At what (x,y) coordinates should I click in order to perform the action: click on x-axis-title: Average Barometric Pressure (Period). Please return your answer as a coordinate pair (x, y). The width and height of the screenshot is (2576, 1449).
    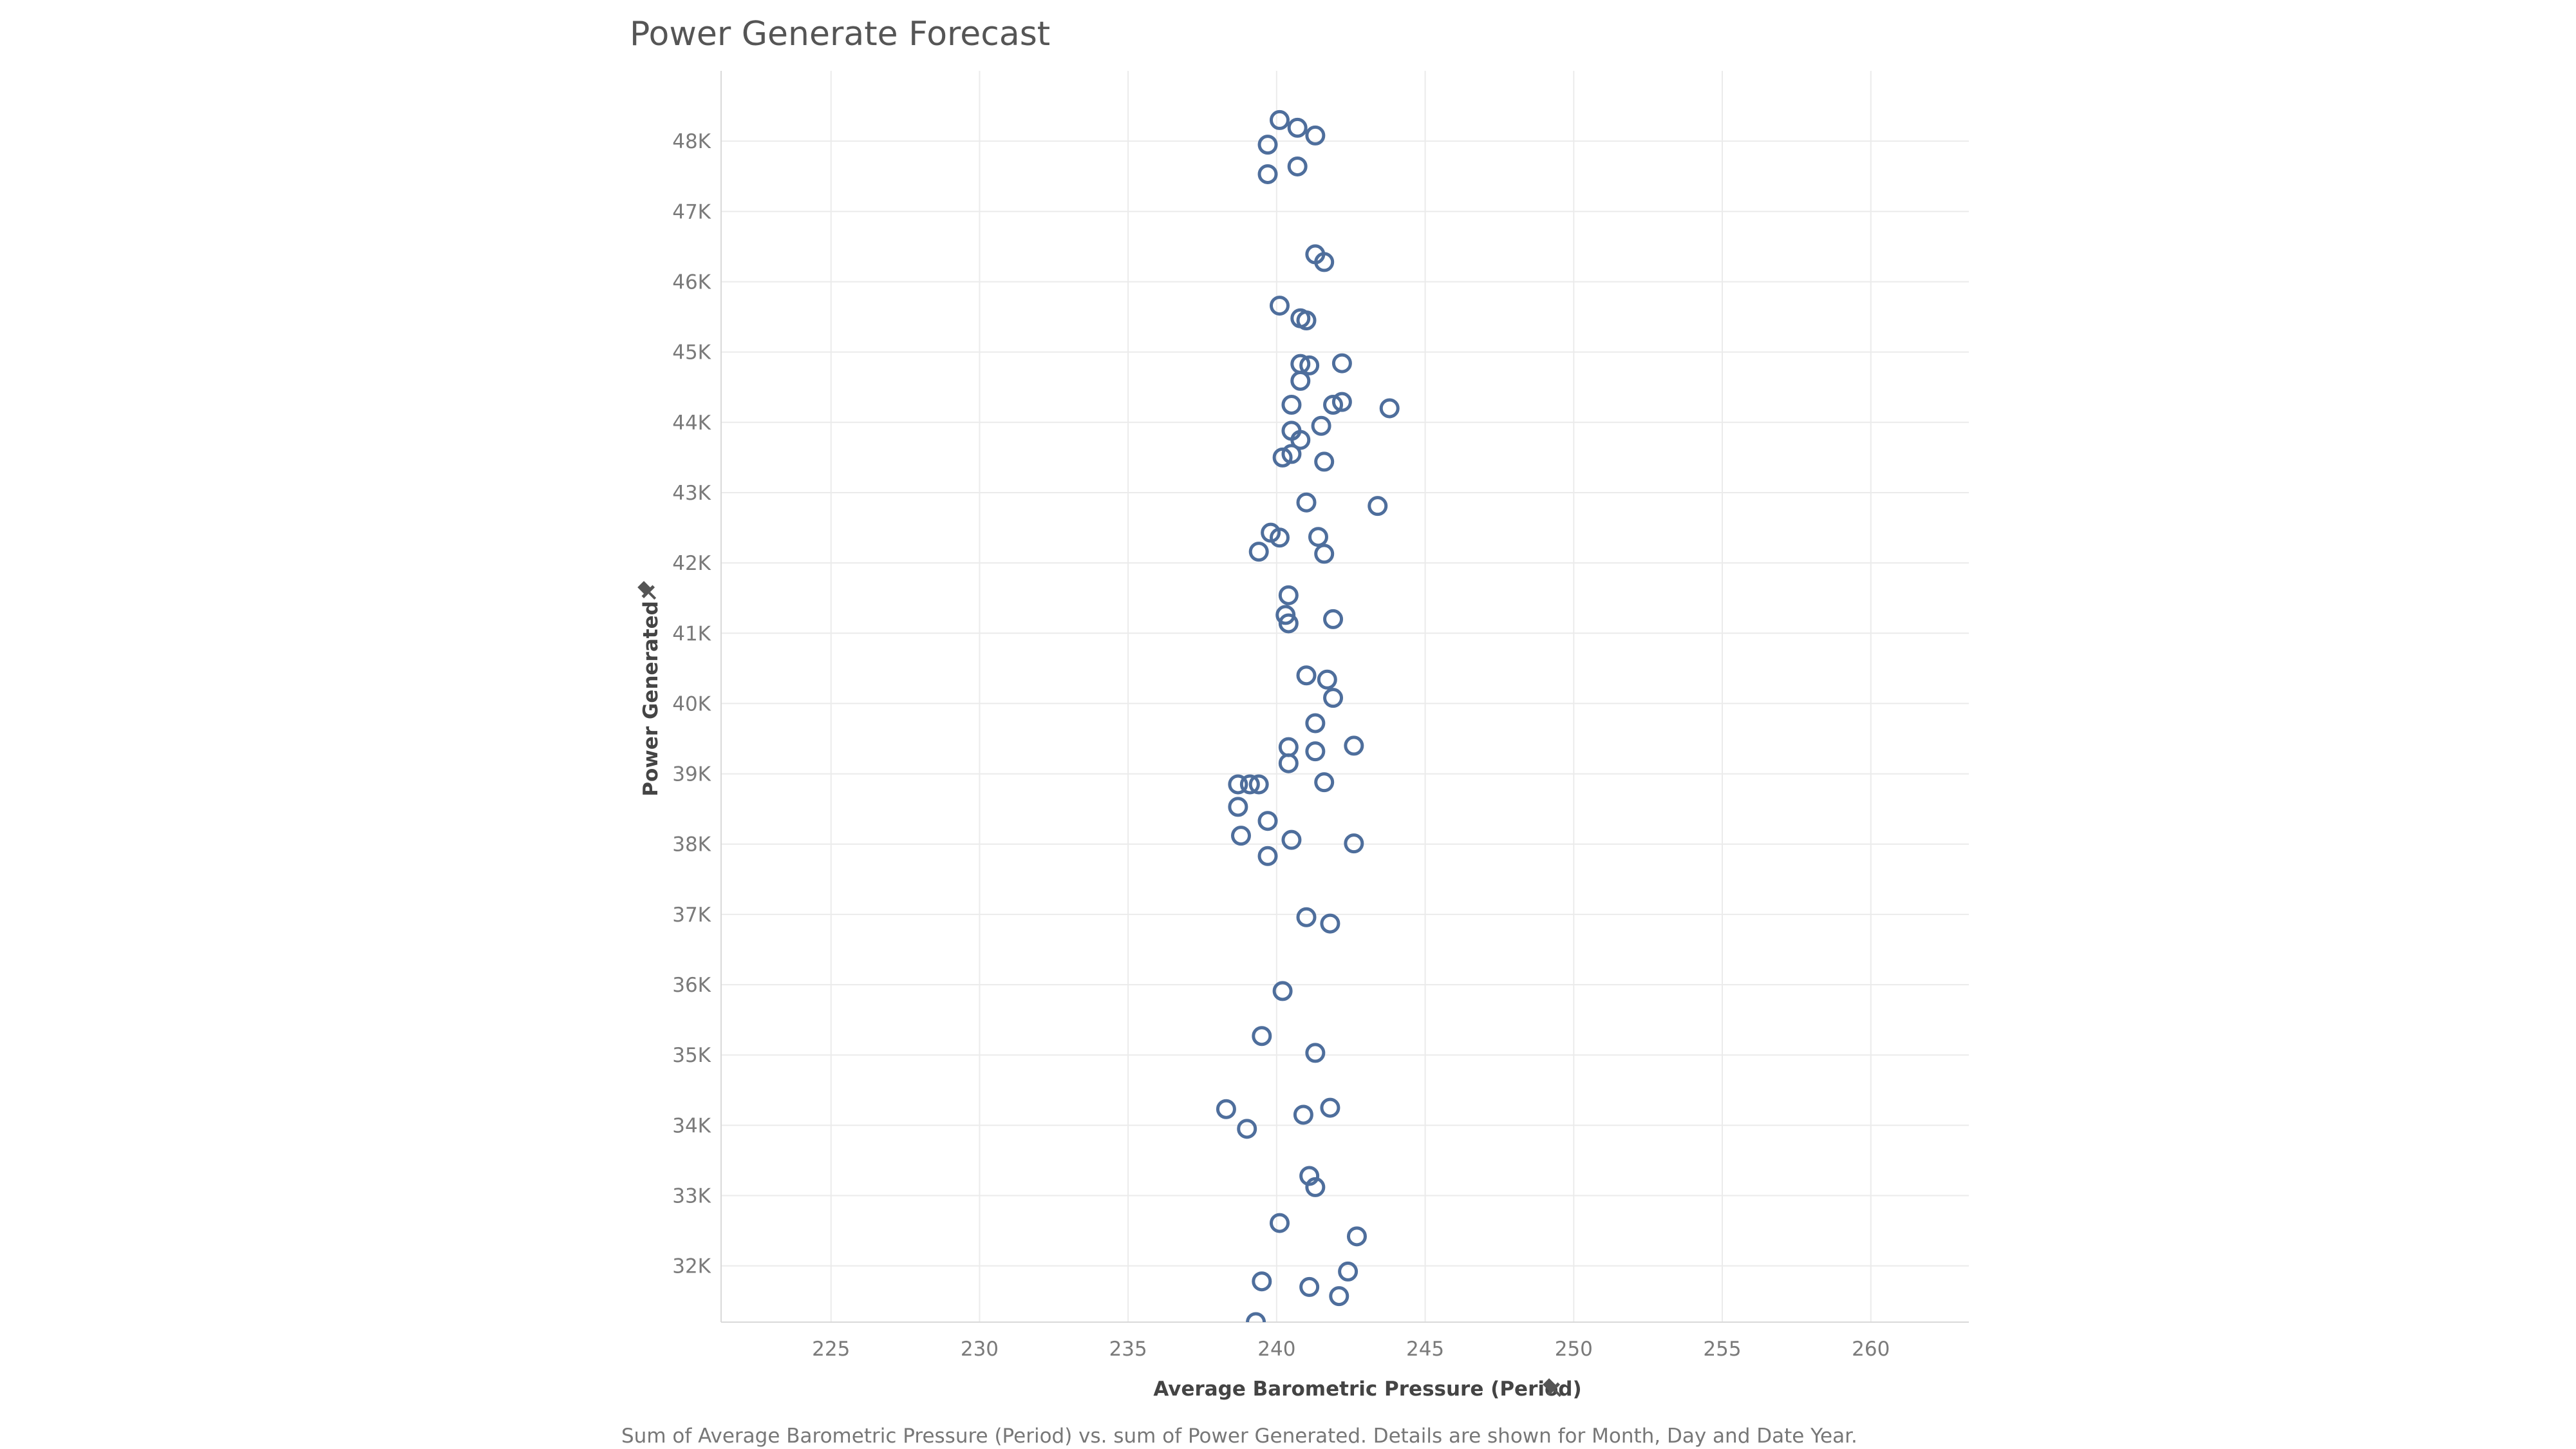
    Looking at the image, I should click on (1367, 1389).